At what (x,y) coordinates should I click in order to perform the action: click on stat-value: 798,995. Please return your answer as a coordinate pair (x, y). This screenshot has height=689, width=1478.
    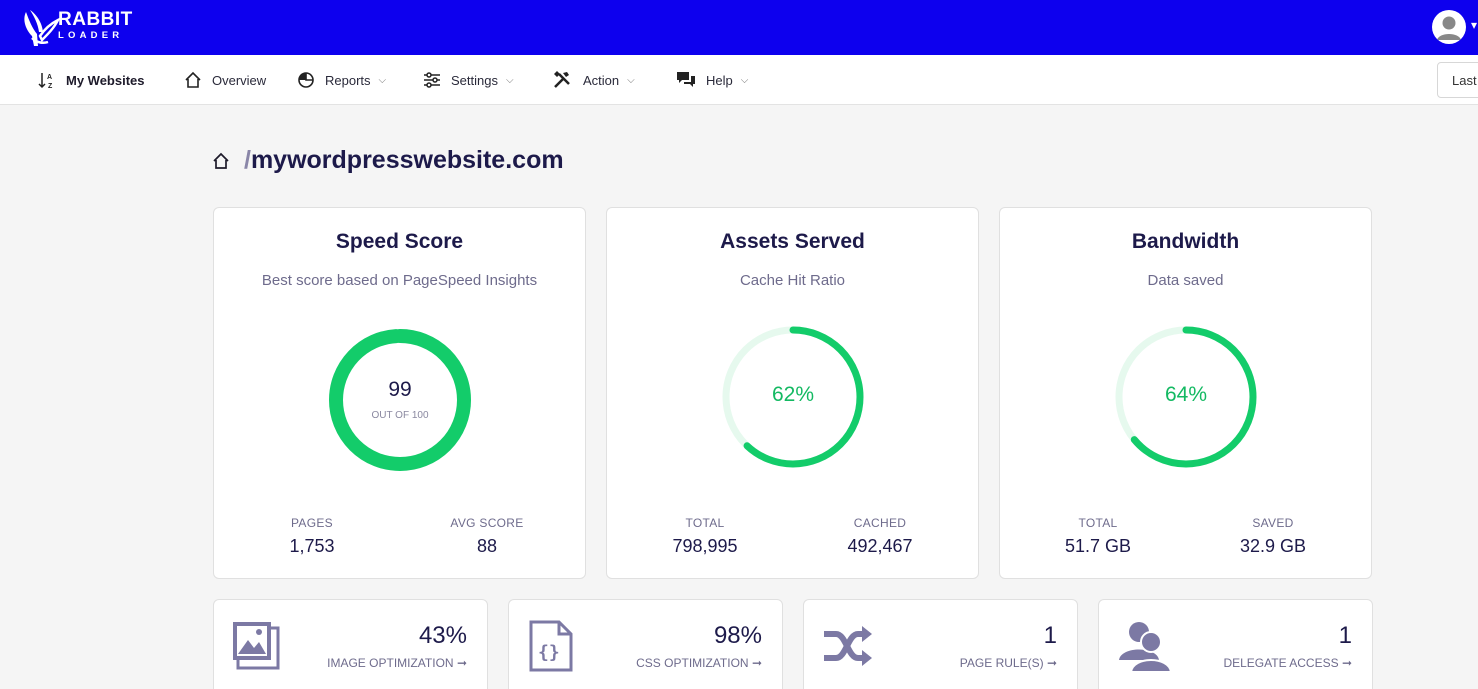
    Looking at the image, I should click on (705, 546).